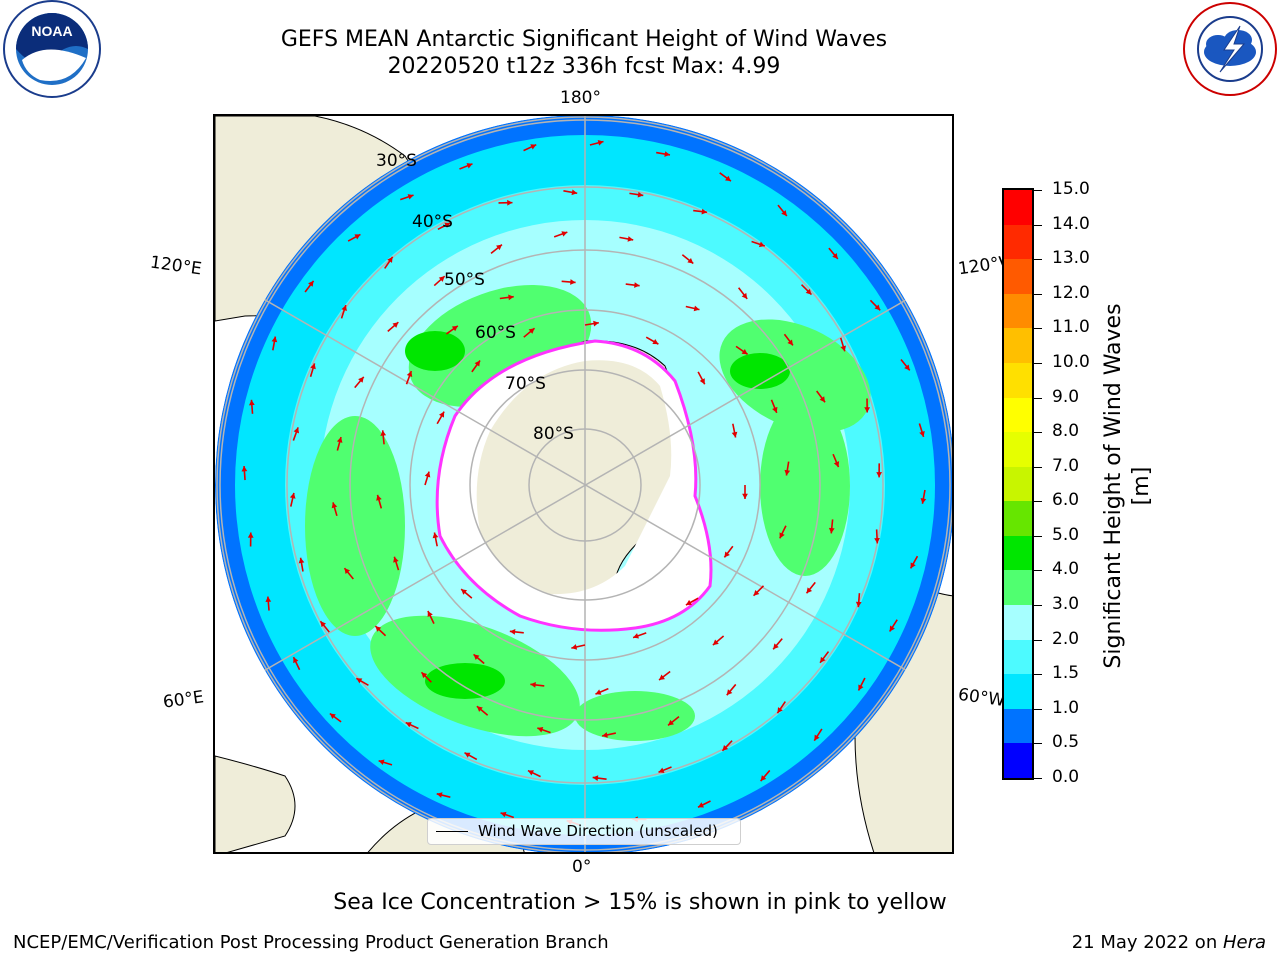  I want to click on machine-name: Hera, so click(1244, 942).